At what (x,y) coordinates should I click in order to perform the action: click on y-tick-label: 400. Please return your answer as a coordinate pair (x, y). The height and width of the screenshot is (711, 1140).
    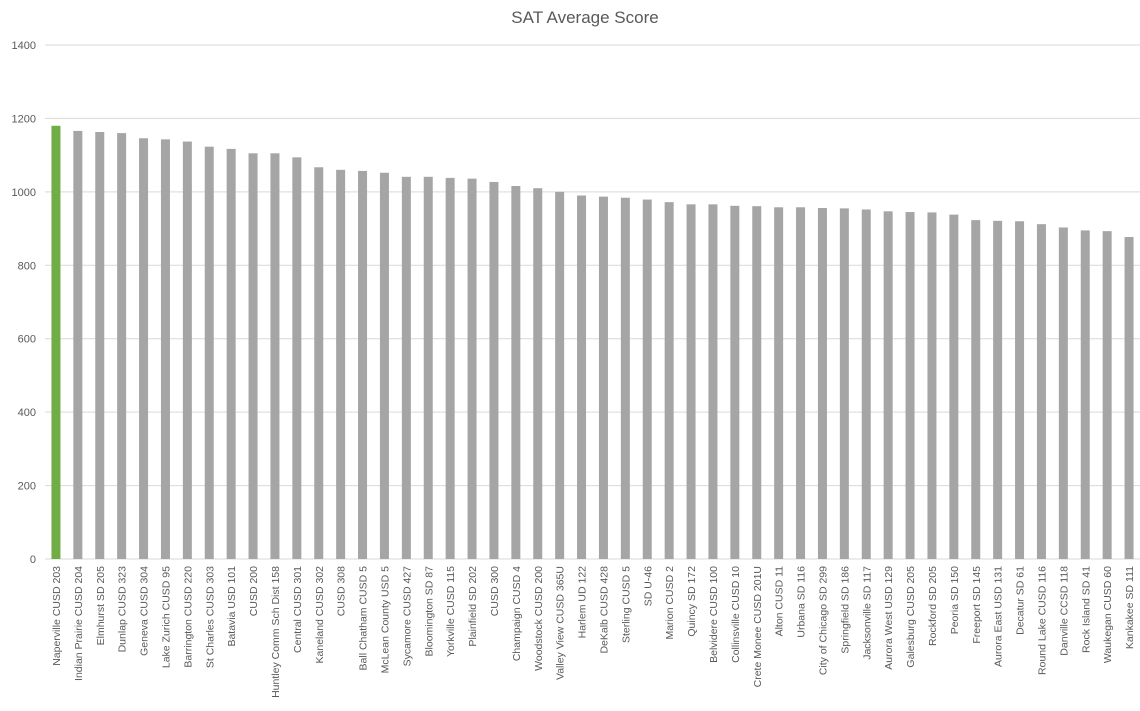
    Looking at the image, I should click on (27, 413).